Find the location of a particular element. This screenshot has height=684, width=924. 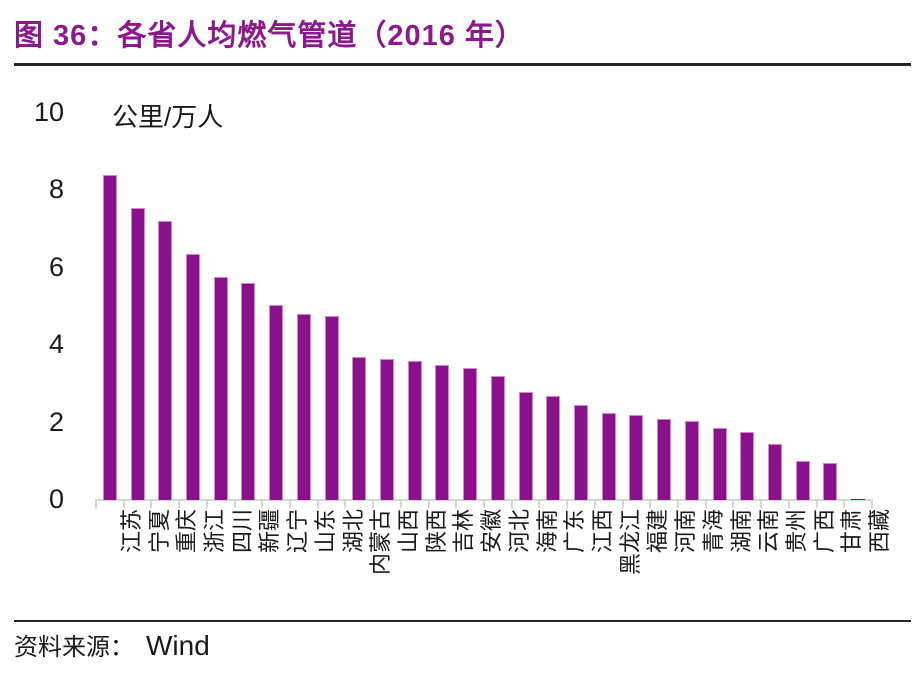

x-axis-category-label-text: 广东 is located at coordinates (575, 531).